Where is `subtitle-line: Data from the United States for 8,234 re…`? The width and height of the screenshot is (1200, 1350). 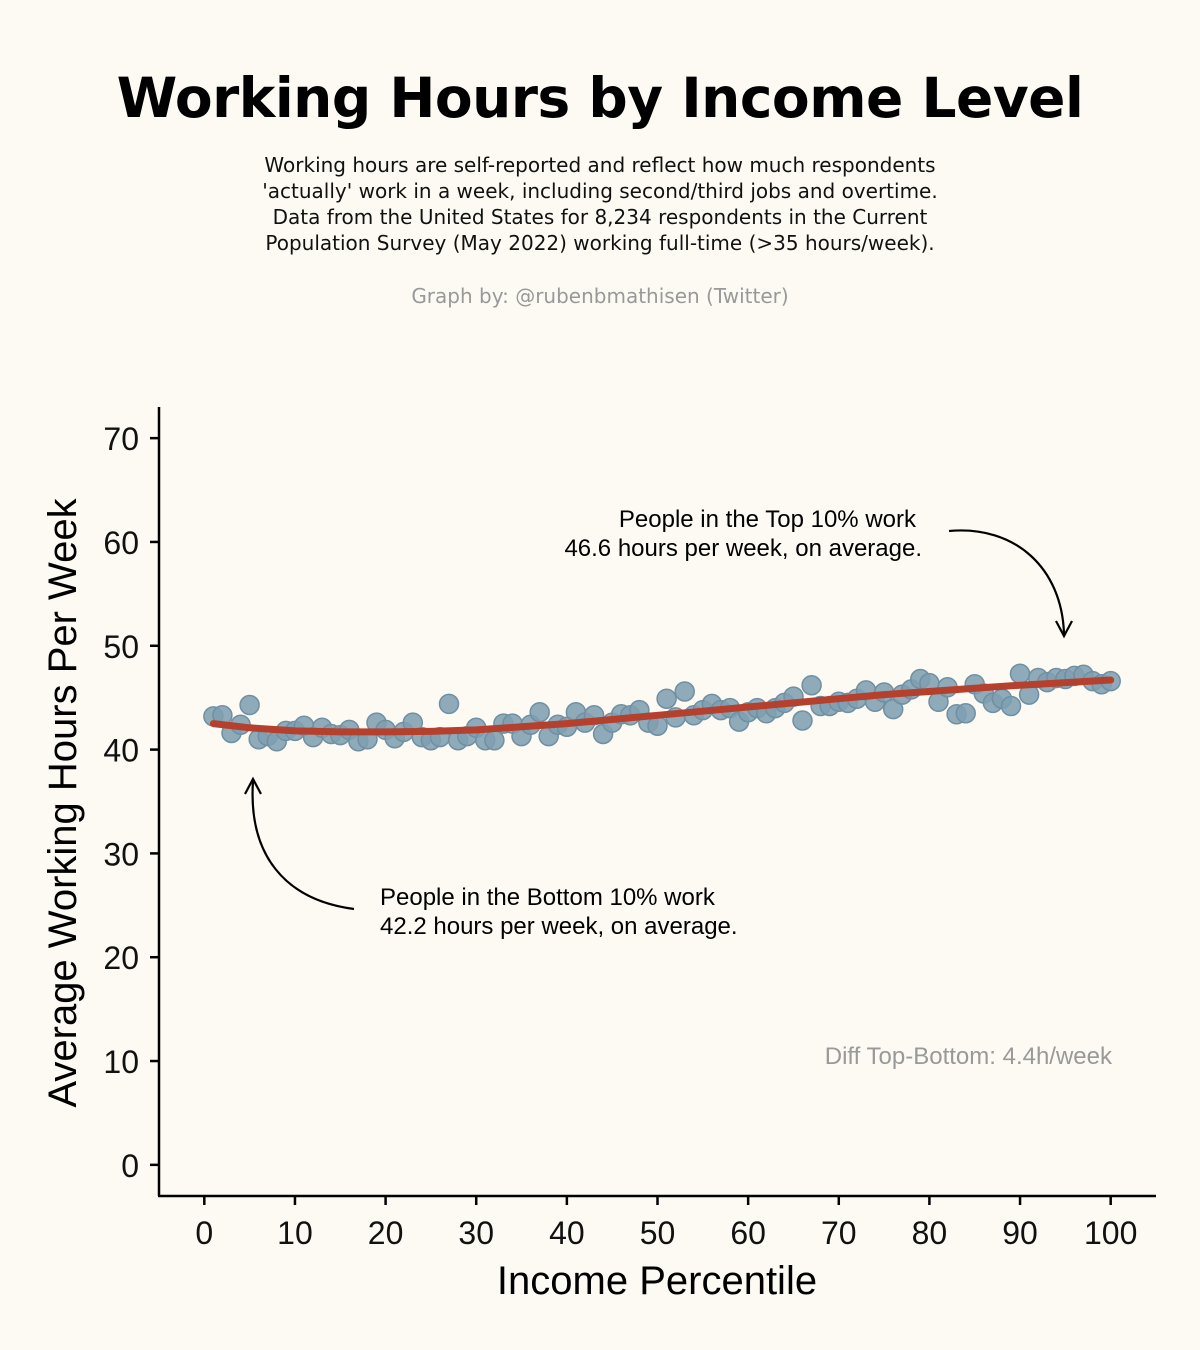
subtitle-line: Data from the United States for 8,234 re… is located at coordinates (600, 217).